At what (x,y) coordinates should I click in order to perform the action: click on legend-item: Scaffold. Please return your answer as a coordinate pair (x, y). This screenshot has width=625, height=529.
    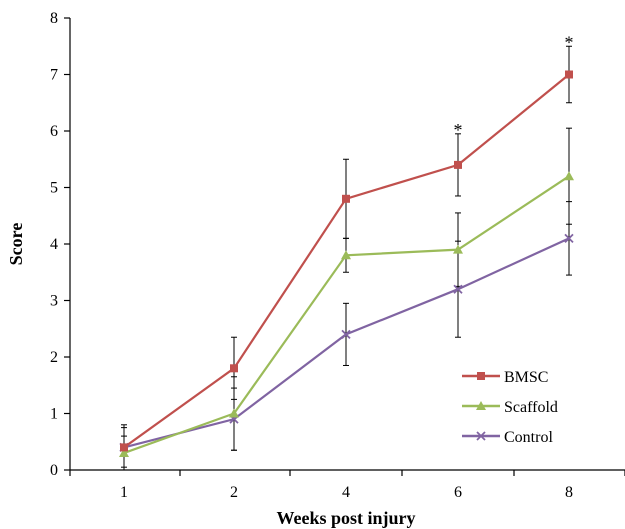
    Looking at the image, I should click on (510, 407).